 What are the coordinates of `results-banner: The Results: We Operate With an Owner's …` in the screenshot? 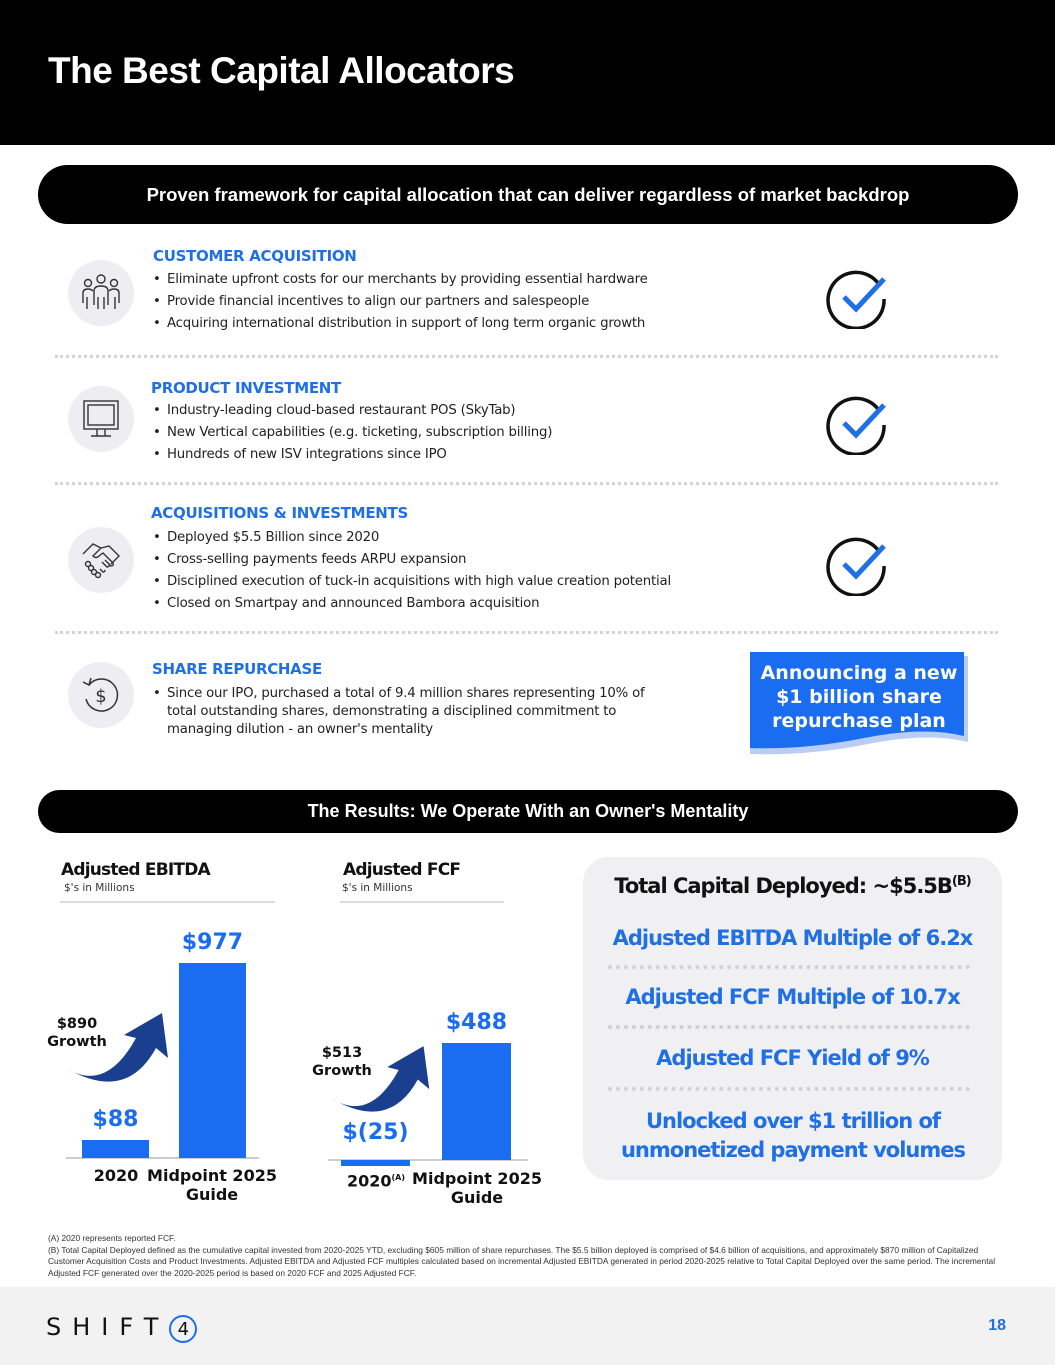 It's located at (528, 811).